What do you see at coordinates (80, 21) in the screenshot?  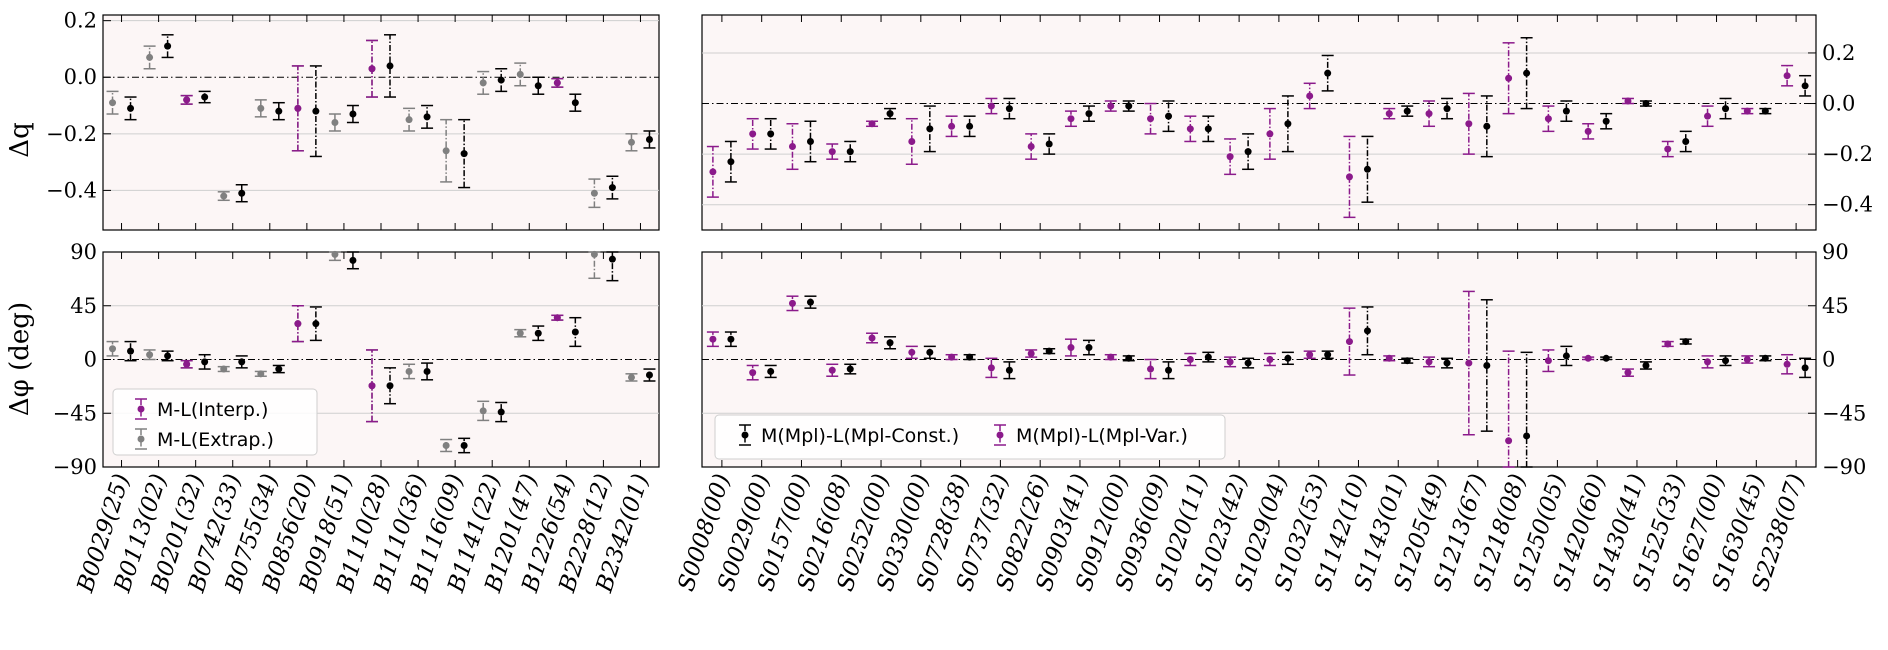 I see `y-tick-label: 0.2` at bounding box center [80, 21].